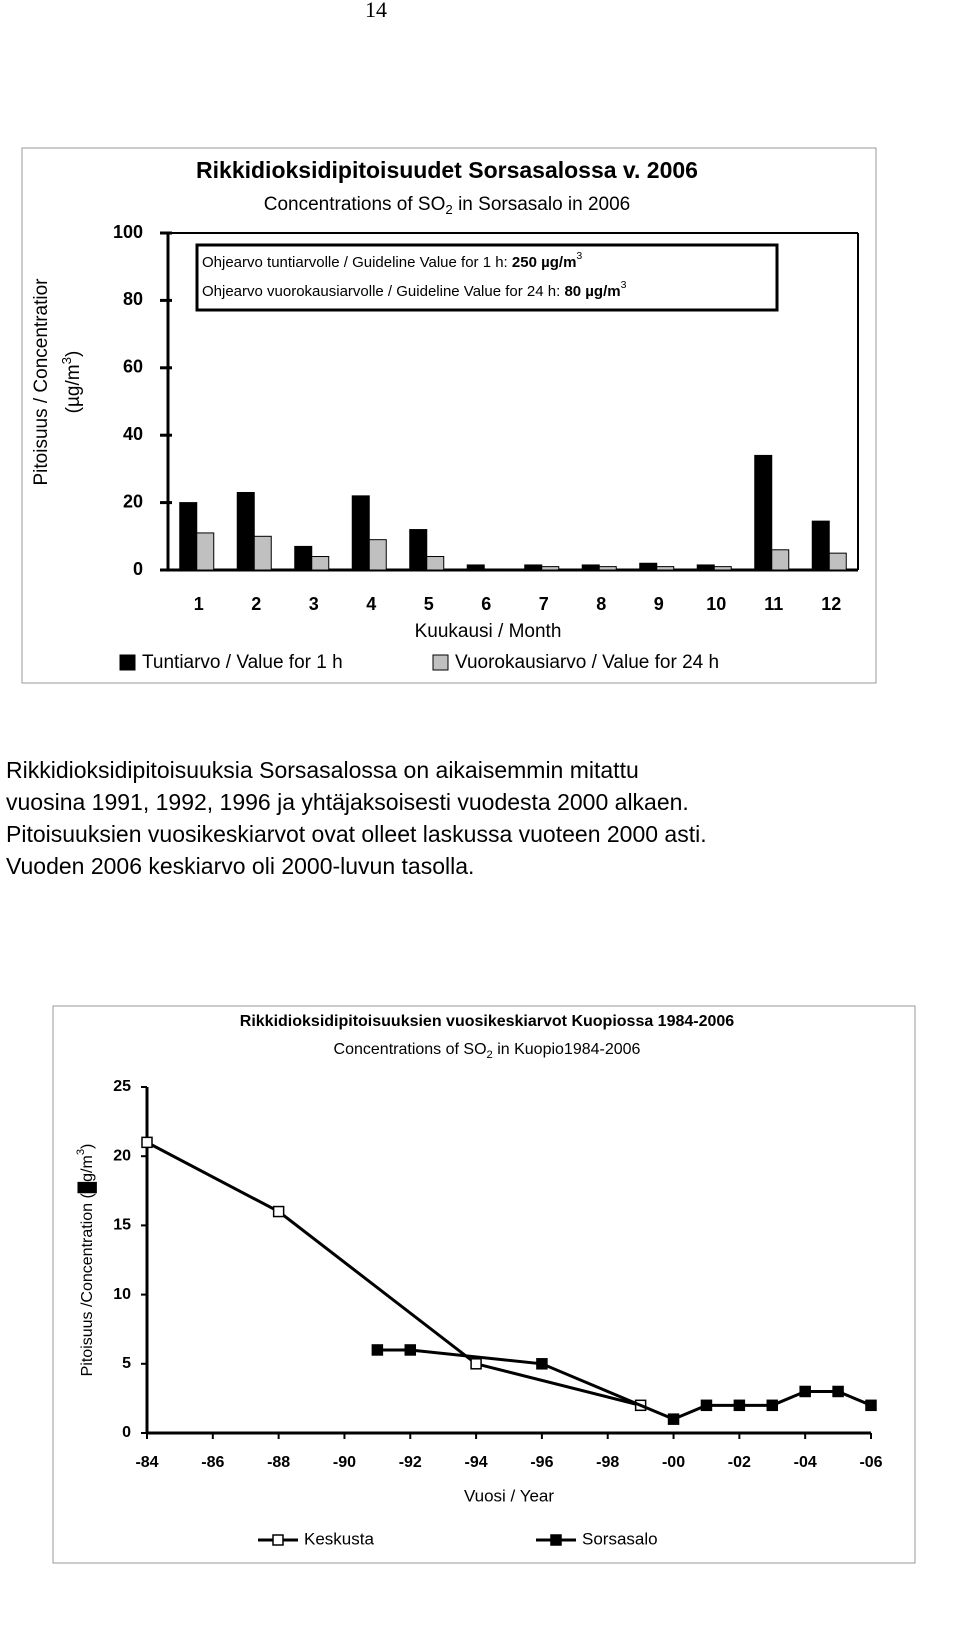 This screenshot has height=1642, width=960. What do you see at coordinates (509, 1495) in the screenshot?
I see `x-axis-label: Vuosi / Year` at bounding box center [509, 1495].